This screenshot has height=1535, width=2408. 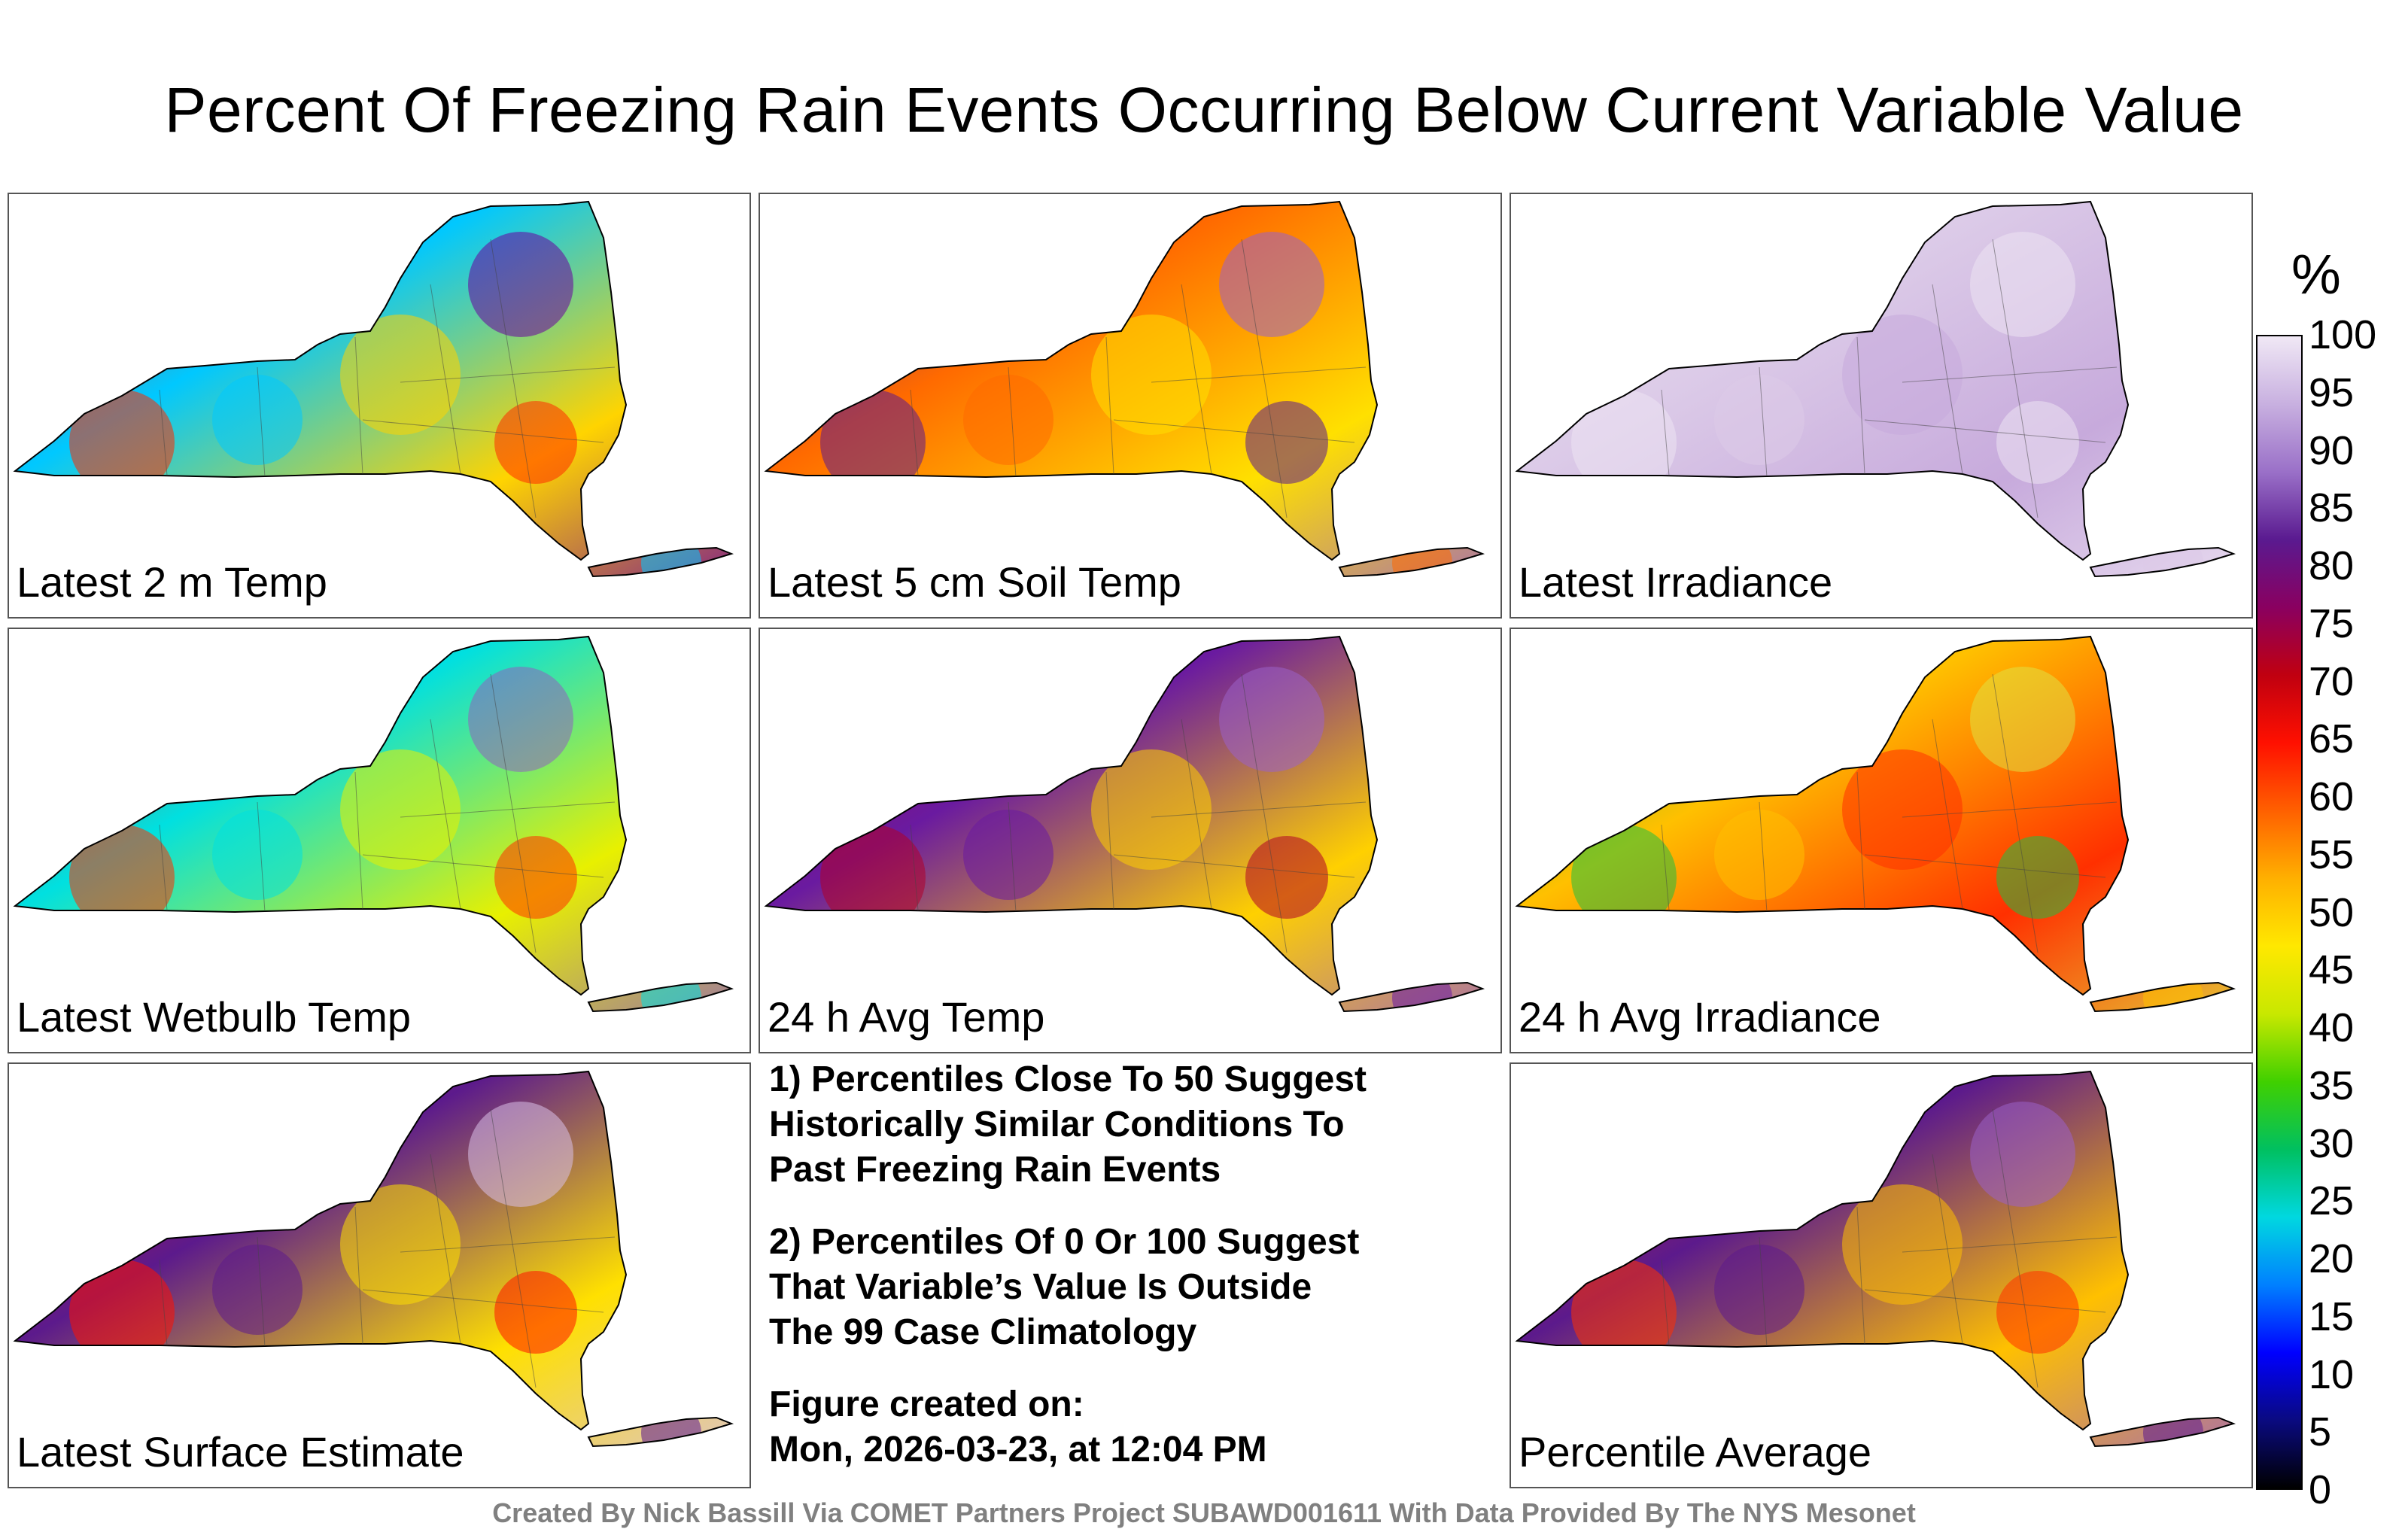 What do you see at coordinates (2332, 1143) in the screenshot?
I see `colorbar-tick-label: 30` at bounding box center [2332, 1143].